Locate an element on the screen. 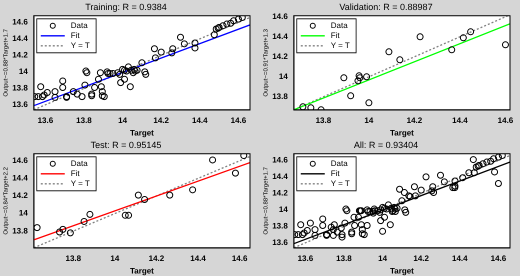  chart-title: Validation: R = 0.88987 is located at coordinates (386, 7).